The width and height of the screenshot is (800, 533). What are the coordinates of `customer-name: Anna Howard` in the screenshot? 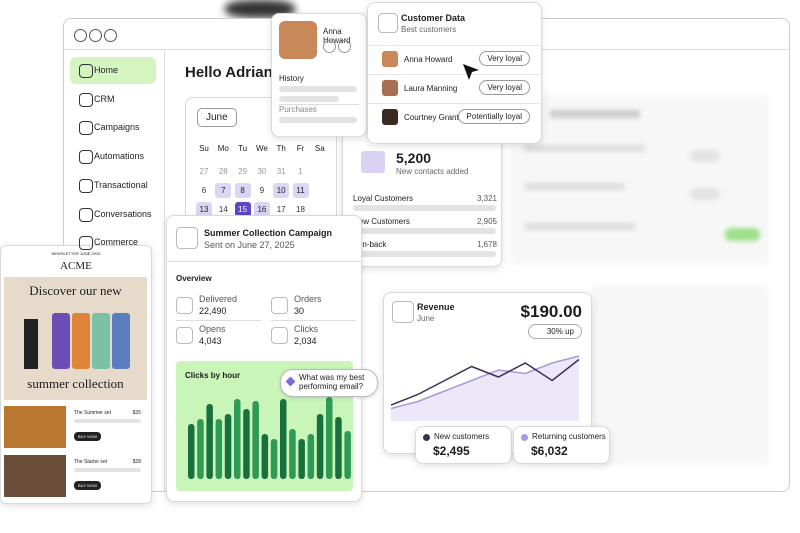 It's located at (428, 59).